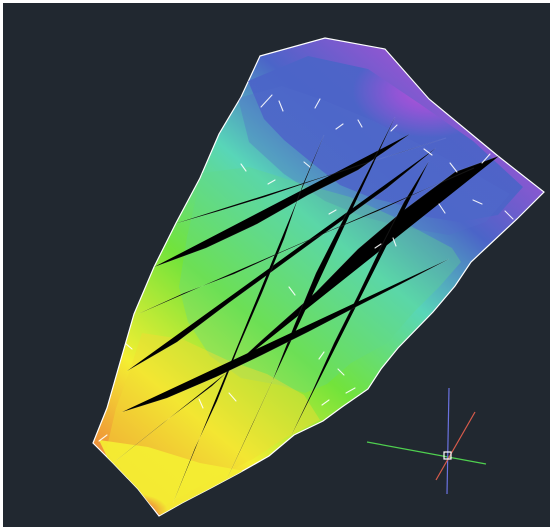  I want to click on ucs-origin-marker, so click(447, 455).